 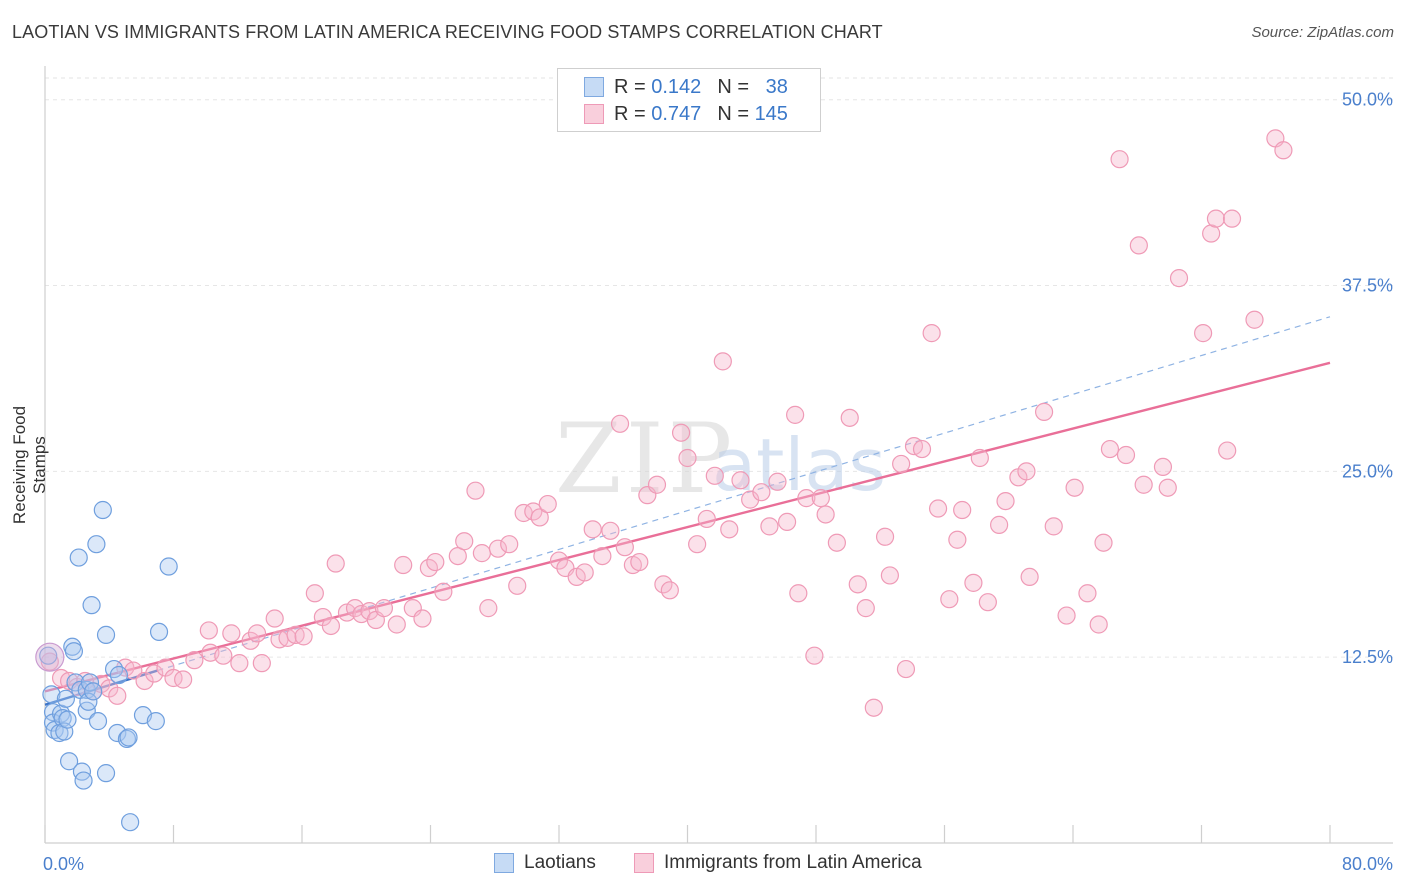 I want to click on legend-r-value: 0.142, so click(x=676, y=86).